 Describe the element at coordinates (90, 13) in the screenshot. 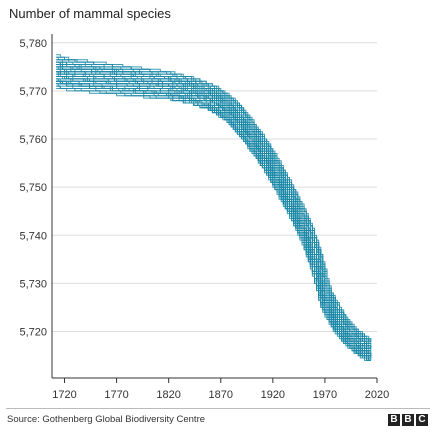

I see `chart-title: Number of mammal species` at that location.